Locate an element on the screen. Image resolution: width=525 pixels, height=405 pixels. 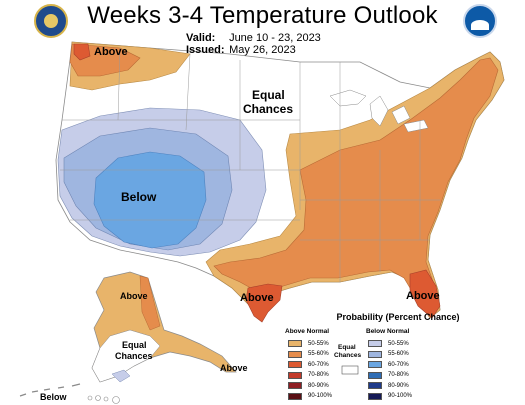
below-legend-label: 90-100% is located at coordinates (400, 396).